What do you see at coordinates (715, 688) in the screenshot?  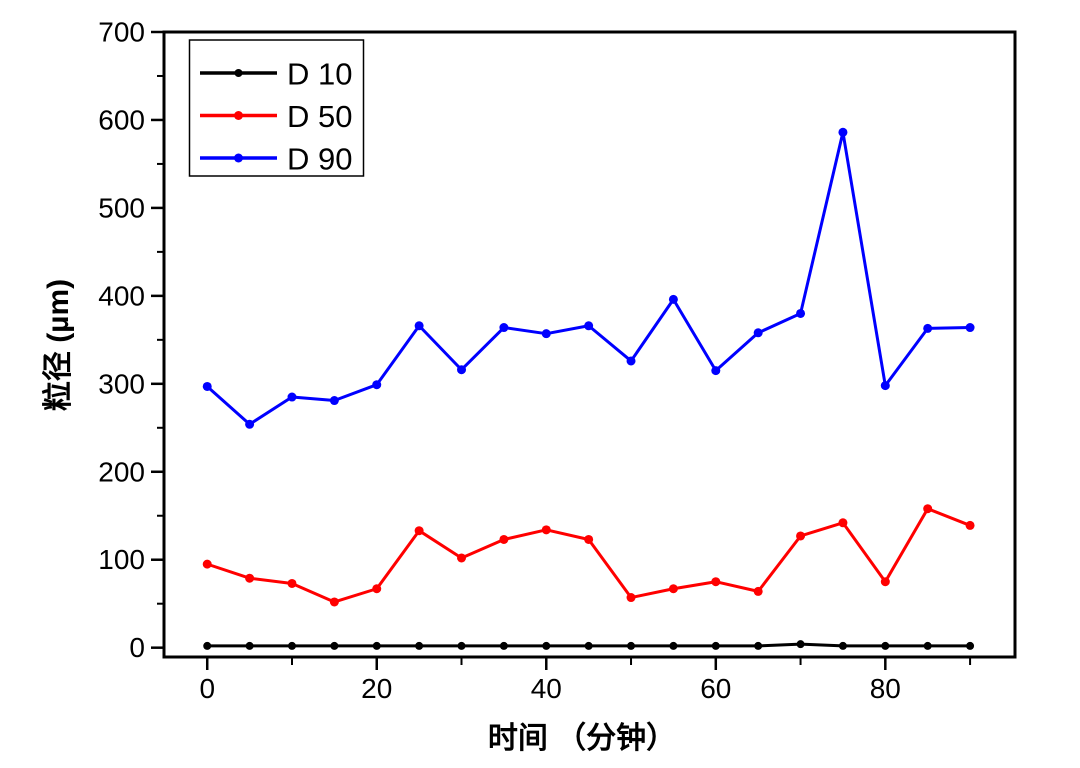 I see `x-tick-label: 60` at bounding box center [715, 688].